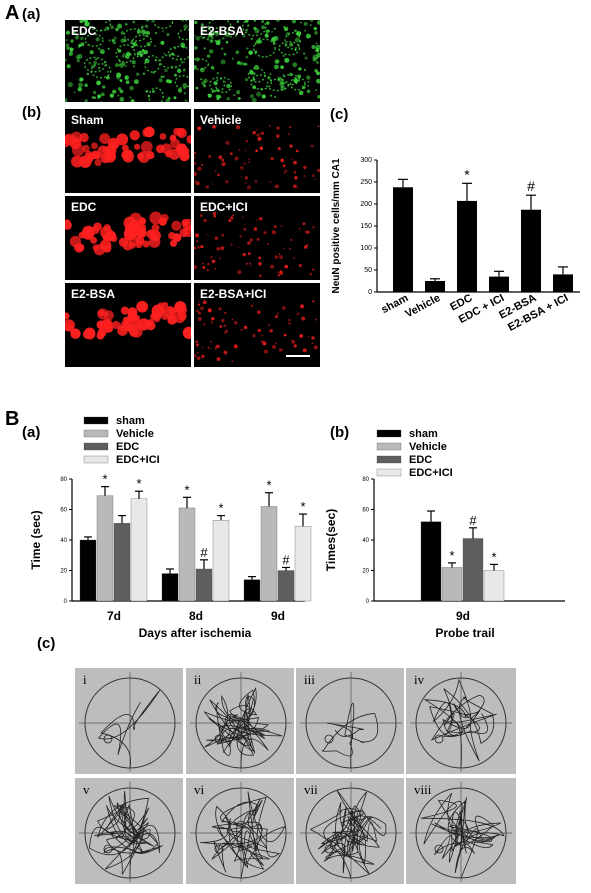  What do you see at coordinates (257, 238) in the screenshot?
I see `micrograph-edc-ici: EDC+ICI` at bounding box center [257, 238].